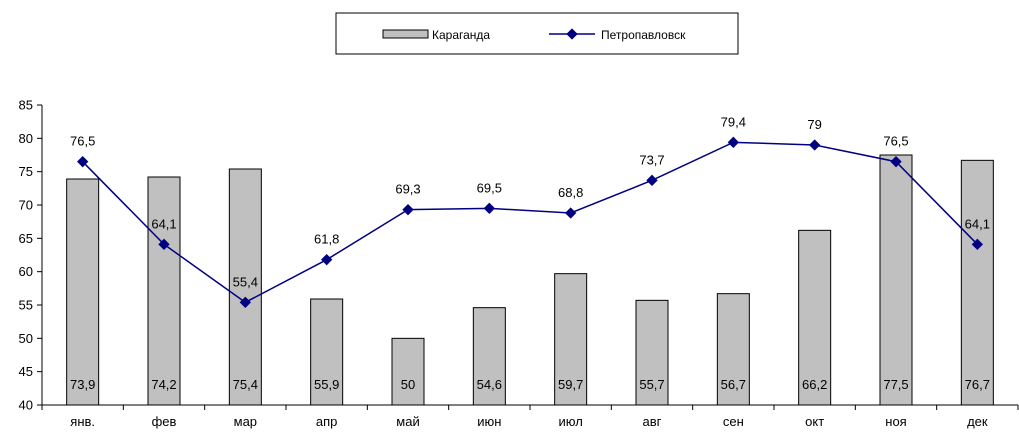 Image resolution: width=1019 pixels, height=432 pixels. I want to click on line-data-label: 68,8, so click(570, 192).